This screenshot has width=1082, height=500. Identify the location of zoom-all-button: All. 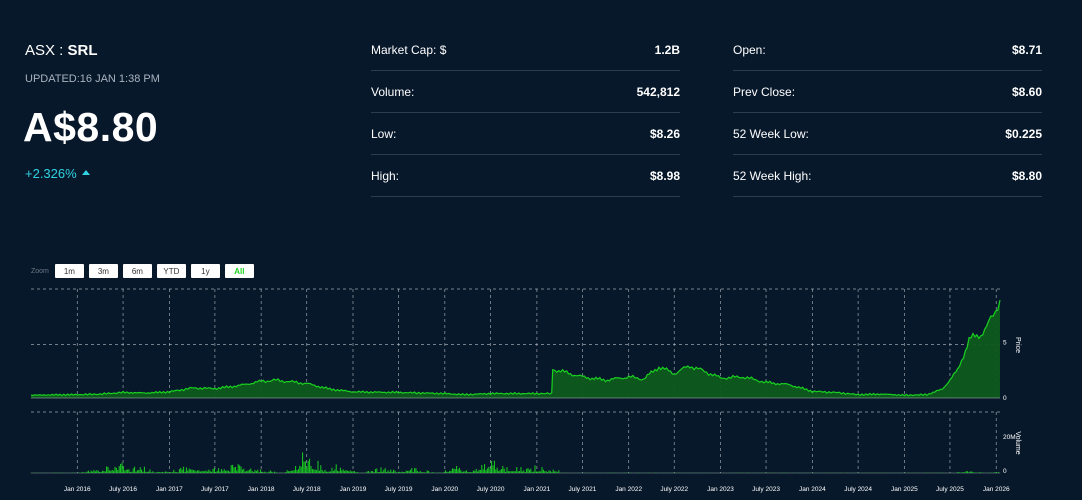
(239, 271).